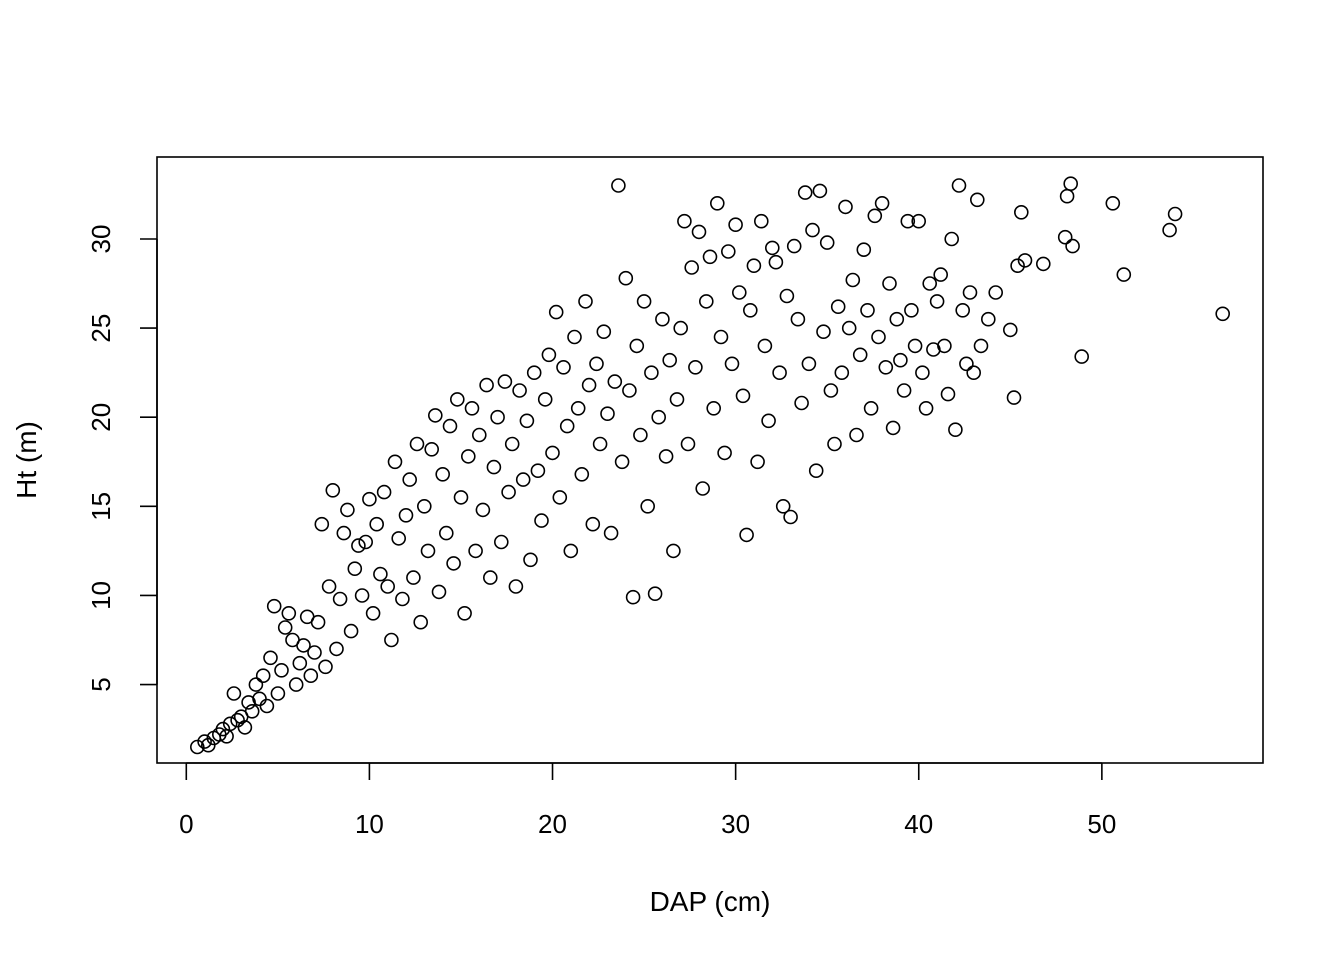  Describe the element at coordinates (710, 901) in the screenshot. I see `x-axis-title: DAP (cm)` at that location.